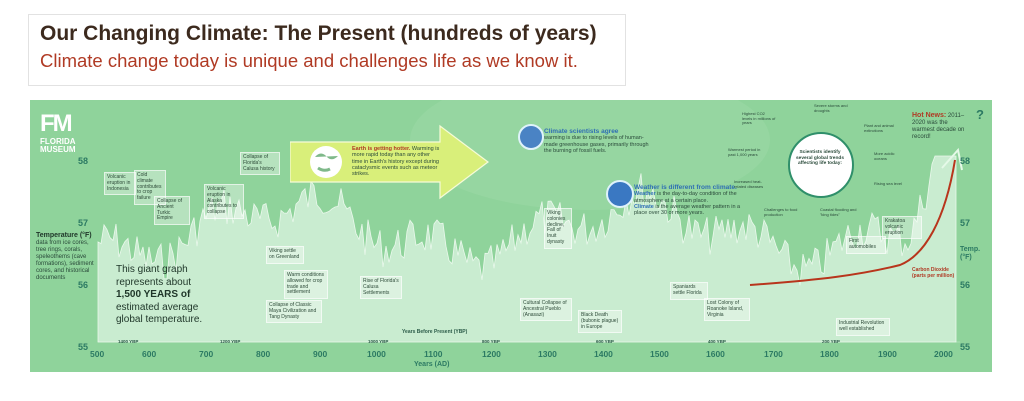 This screenshot has width=1024, height=401. What do you see at coordinates (965, 161) in the screenshot?
I see `right-temp-tick: 58` at bounding box center [965, 161].